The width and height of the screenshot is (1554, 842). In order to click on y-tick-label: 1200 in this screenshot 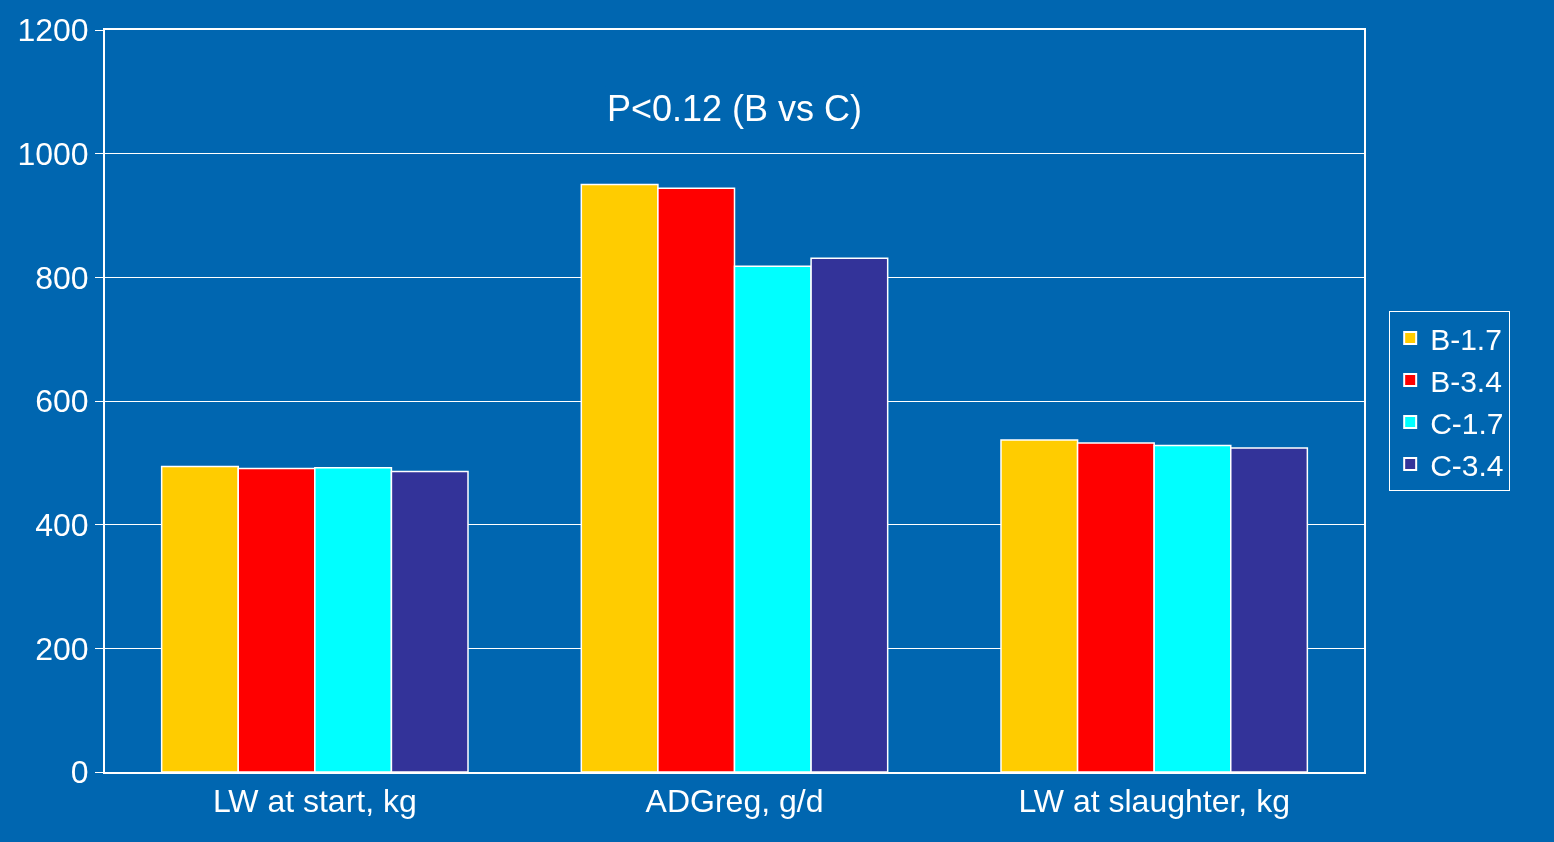, I will do `click(53, 30)`.